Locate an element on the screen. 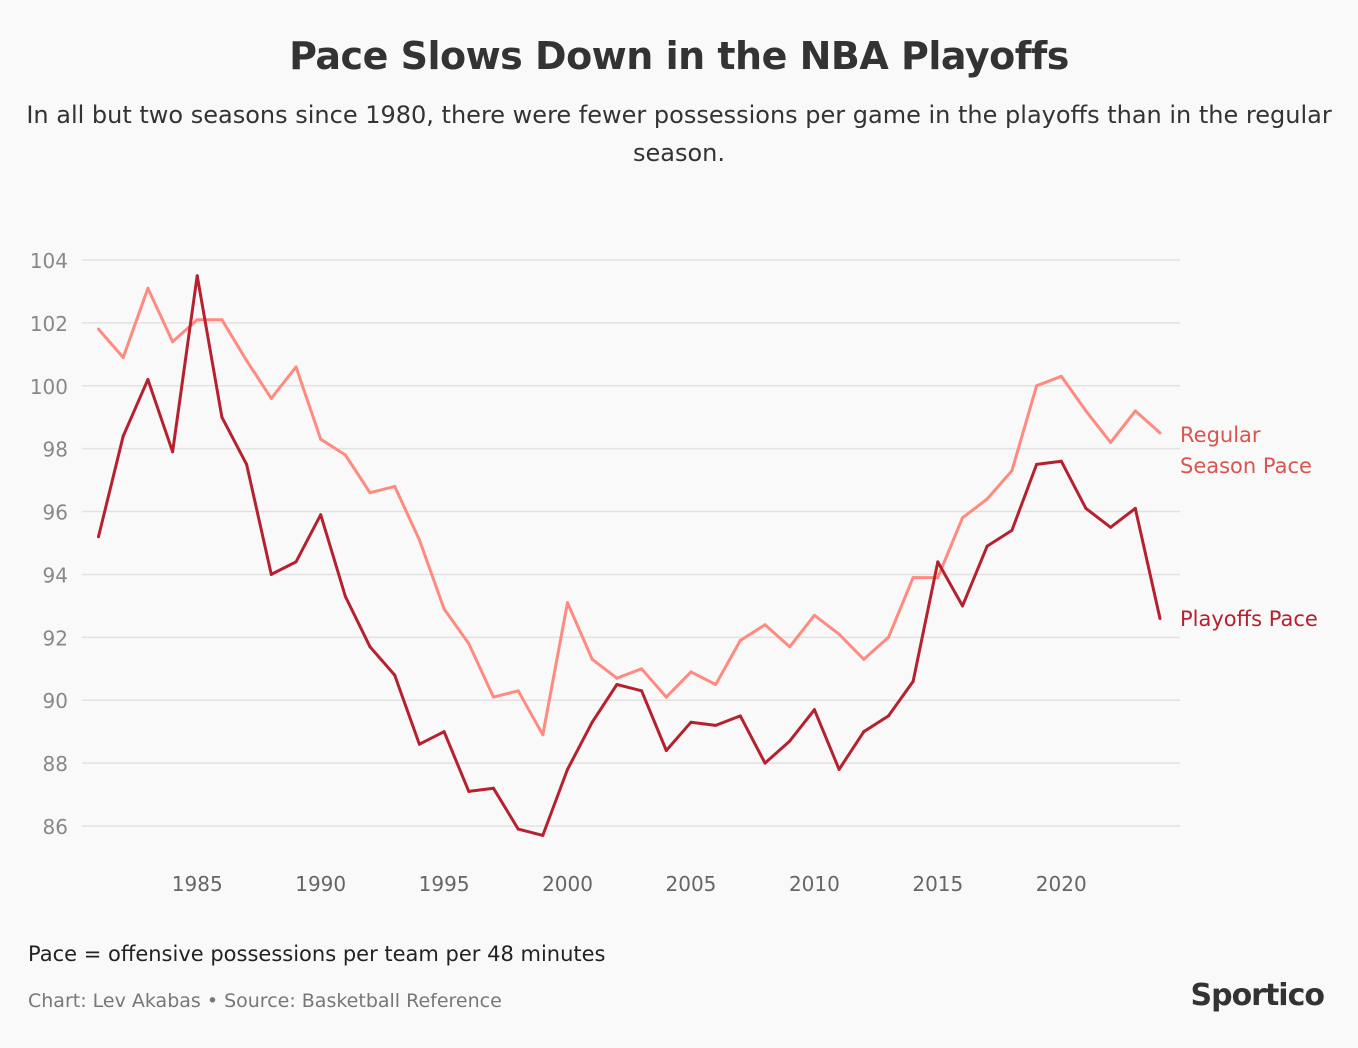 This screenshot has height=1048, width=1358. y-tick-label: 98 is located at coordinates (55, 450).